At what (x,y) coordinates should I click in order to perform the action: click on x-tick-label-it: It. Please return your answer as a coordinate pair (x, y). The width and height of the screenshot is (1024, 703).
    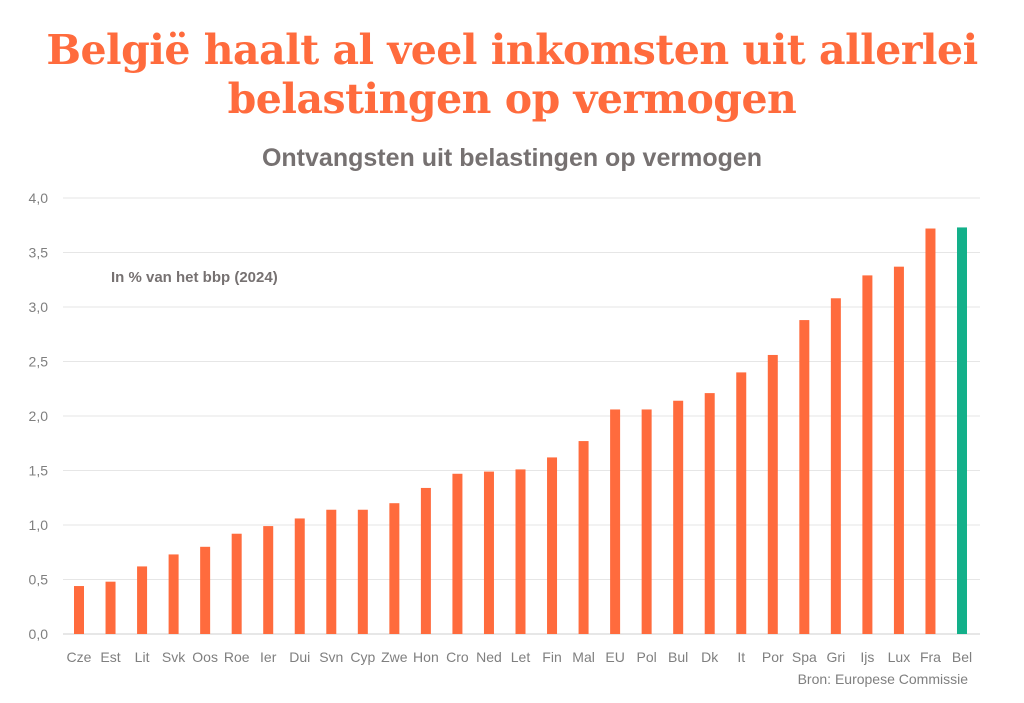
    Looking at the image, I should click on (741, 657).